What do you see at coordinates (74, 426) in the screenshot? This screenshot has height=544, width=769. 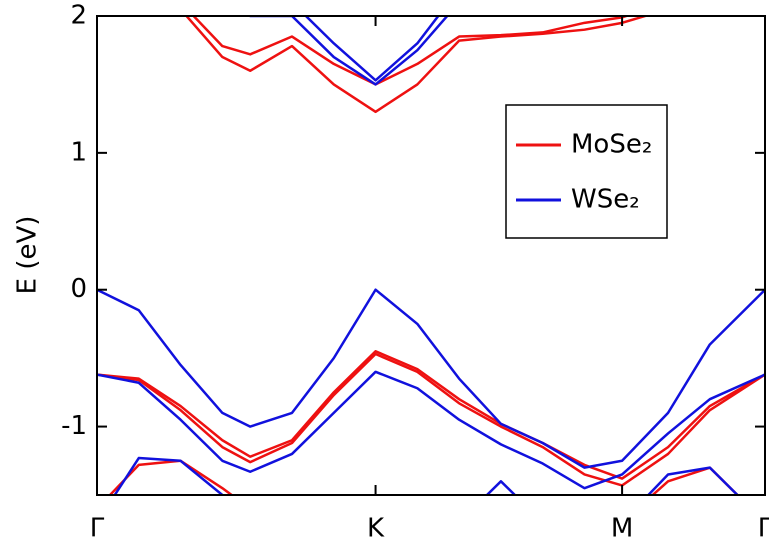 I see `y-tick-label: -1` at bounding box center [74, 426].